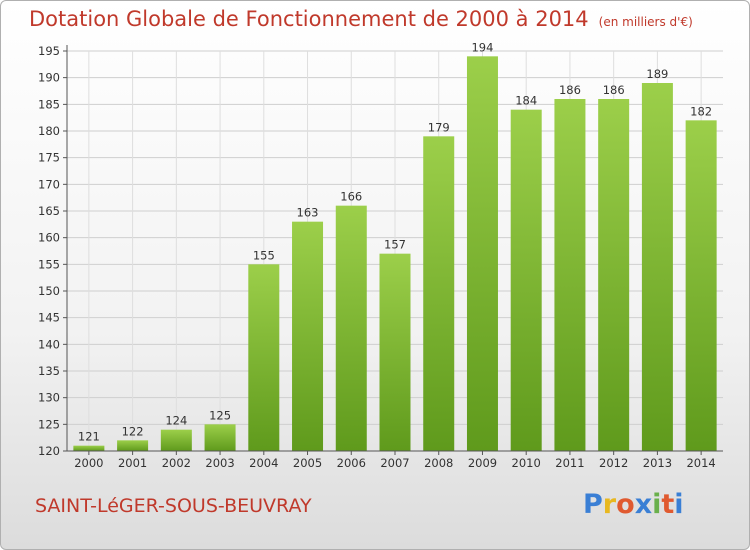 The image size is (750, 550). Describe the element at coordinates (643, 504) in the screenshot. I see `logo-letter: x` at that location.